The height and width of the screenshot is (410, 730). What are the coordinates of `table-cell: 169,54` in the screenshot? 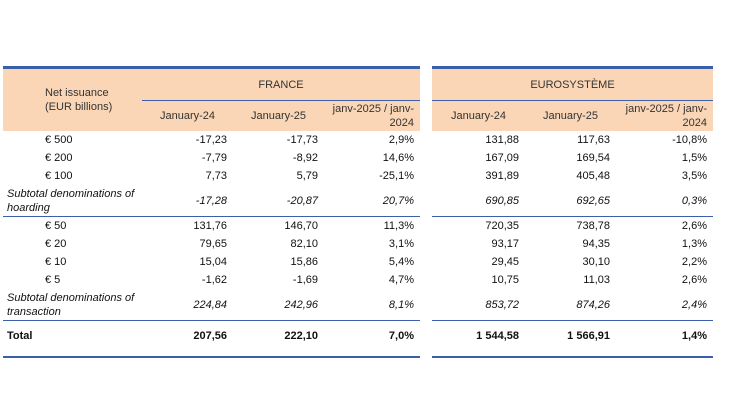 It's located at (570, 157).